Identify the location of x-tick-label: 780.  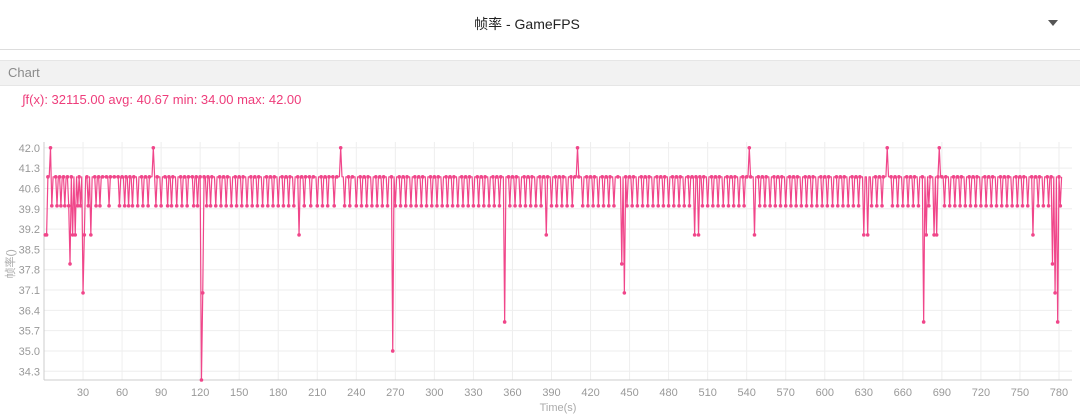
(1059, 393).